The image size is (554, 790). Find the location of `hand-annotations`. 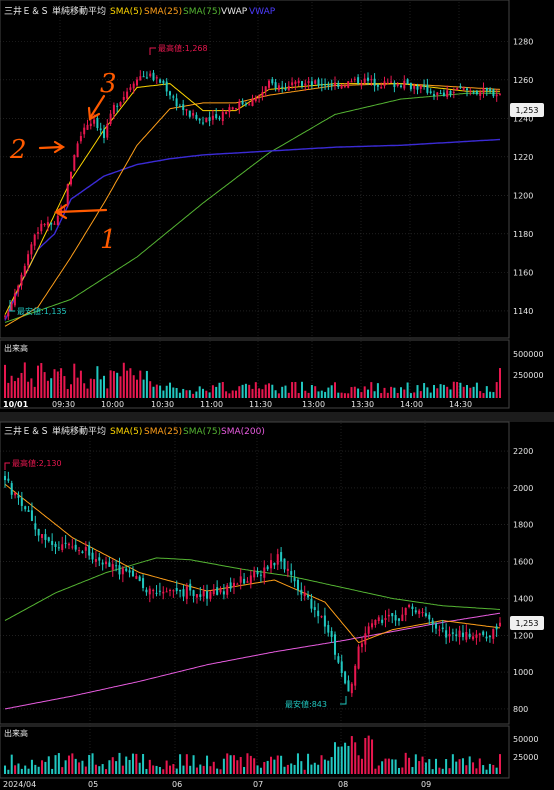

hand-annotations is located at coordinates (73, 157).